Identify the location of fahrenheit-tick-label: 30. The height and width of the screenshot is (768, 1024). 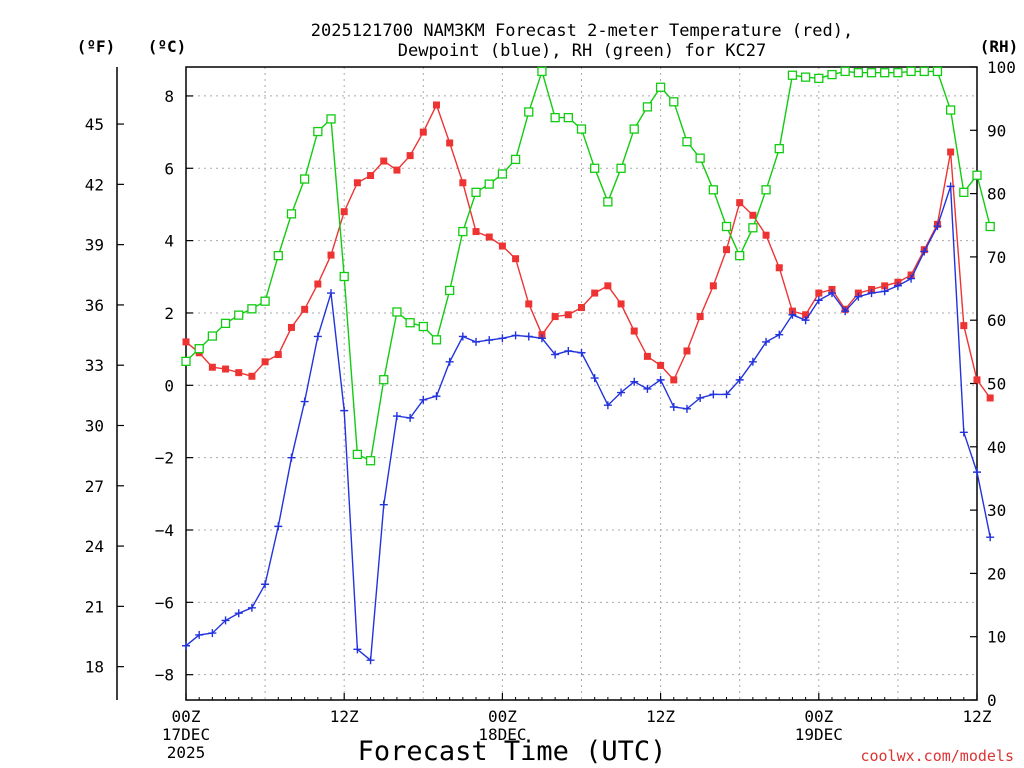
(94, 425).